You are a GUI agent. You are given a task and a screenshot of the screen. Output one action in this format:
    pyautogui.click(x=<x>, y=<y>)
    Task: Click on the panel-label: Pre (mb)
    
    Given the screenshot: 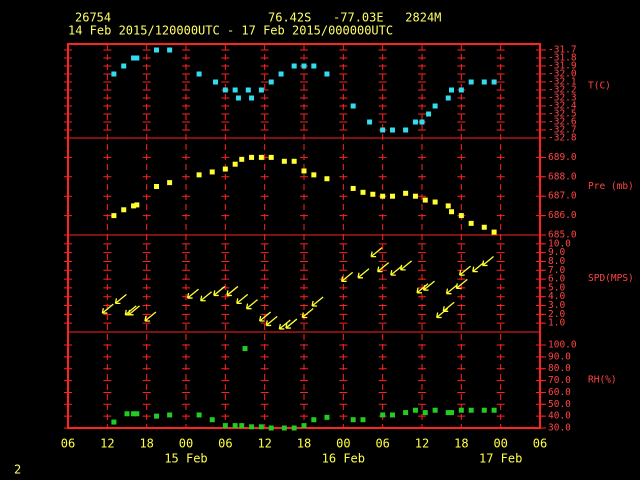 What is the action you would take?
    pyautogui.click(x=611, y=186)
    